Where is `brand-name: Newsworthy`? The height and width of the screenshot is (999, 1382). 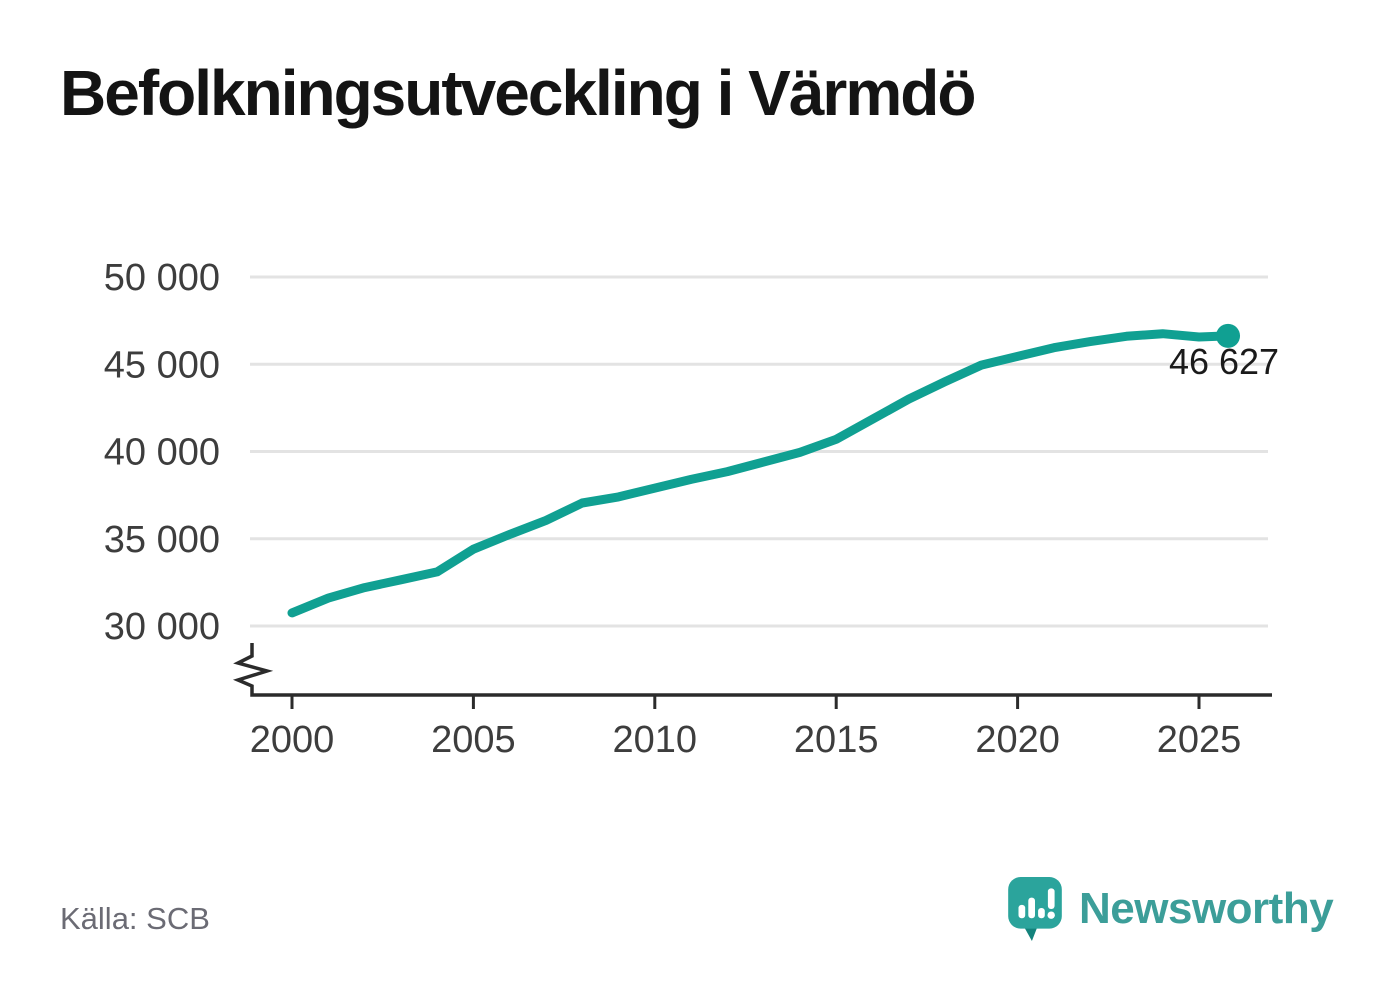
brand-name: Newsworthy is located at coordinates (1206, 908).